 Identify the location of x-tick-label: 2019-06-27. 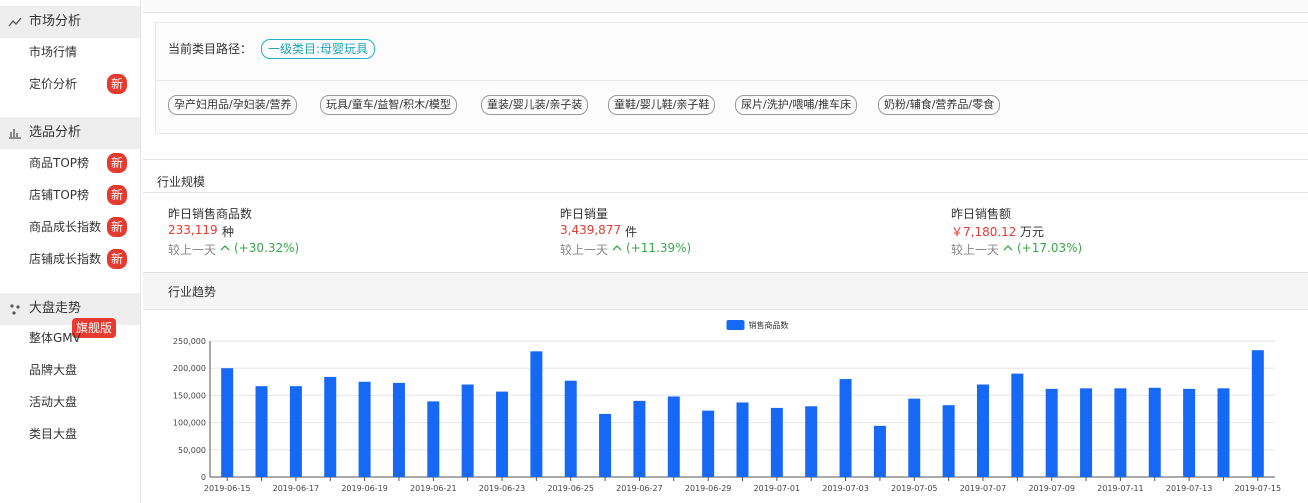
(639, 488).